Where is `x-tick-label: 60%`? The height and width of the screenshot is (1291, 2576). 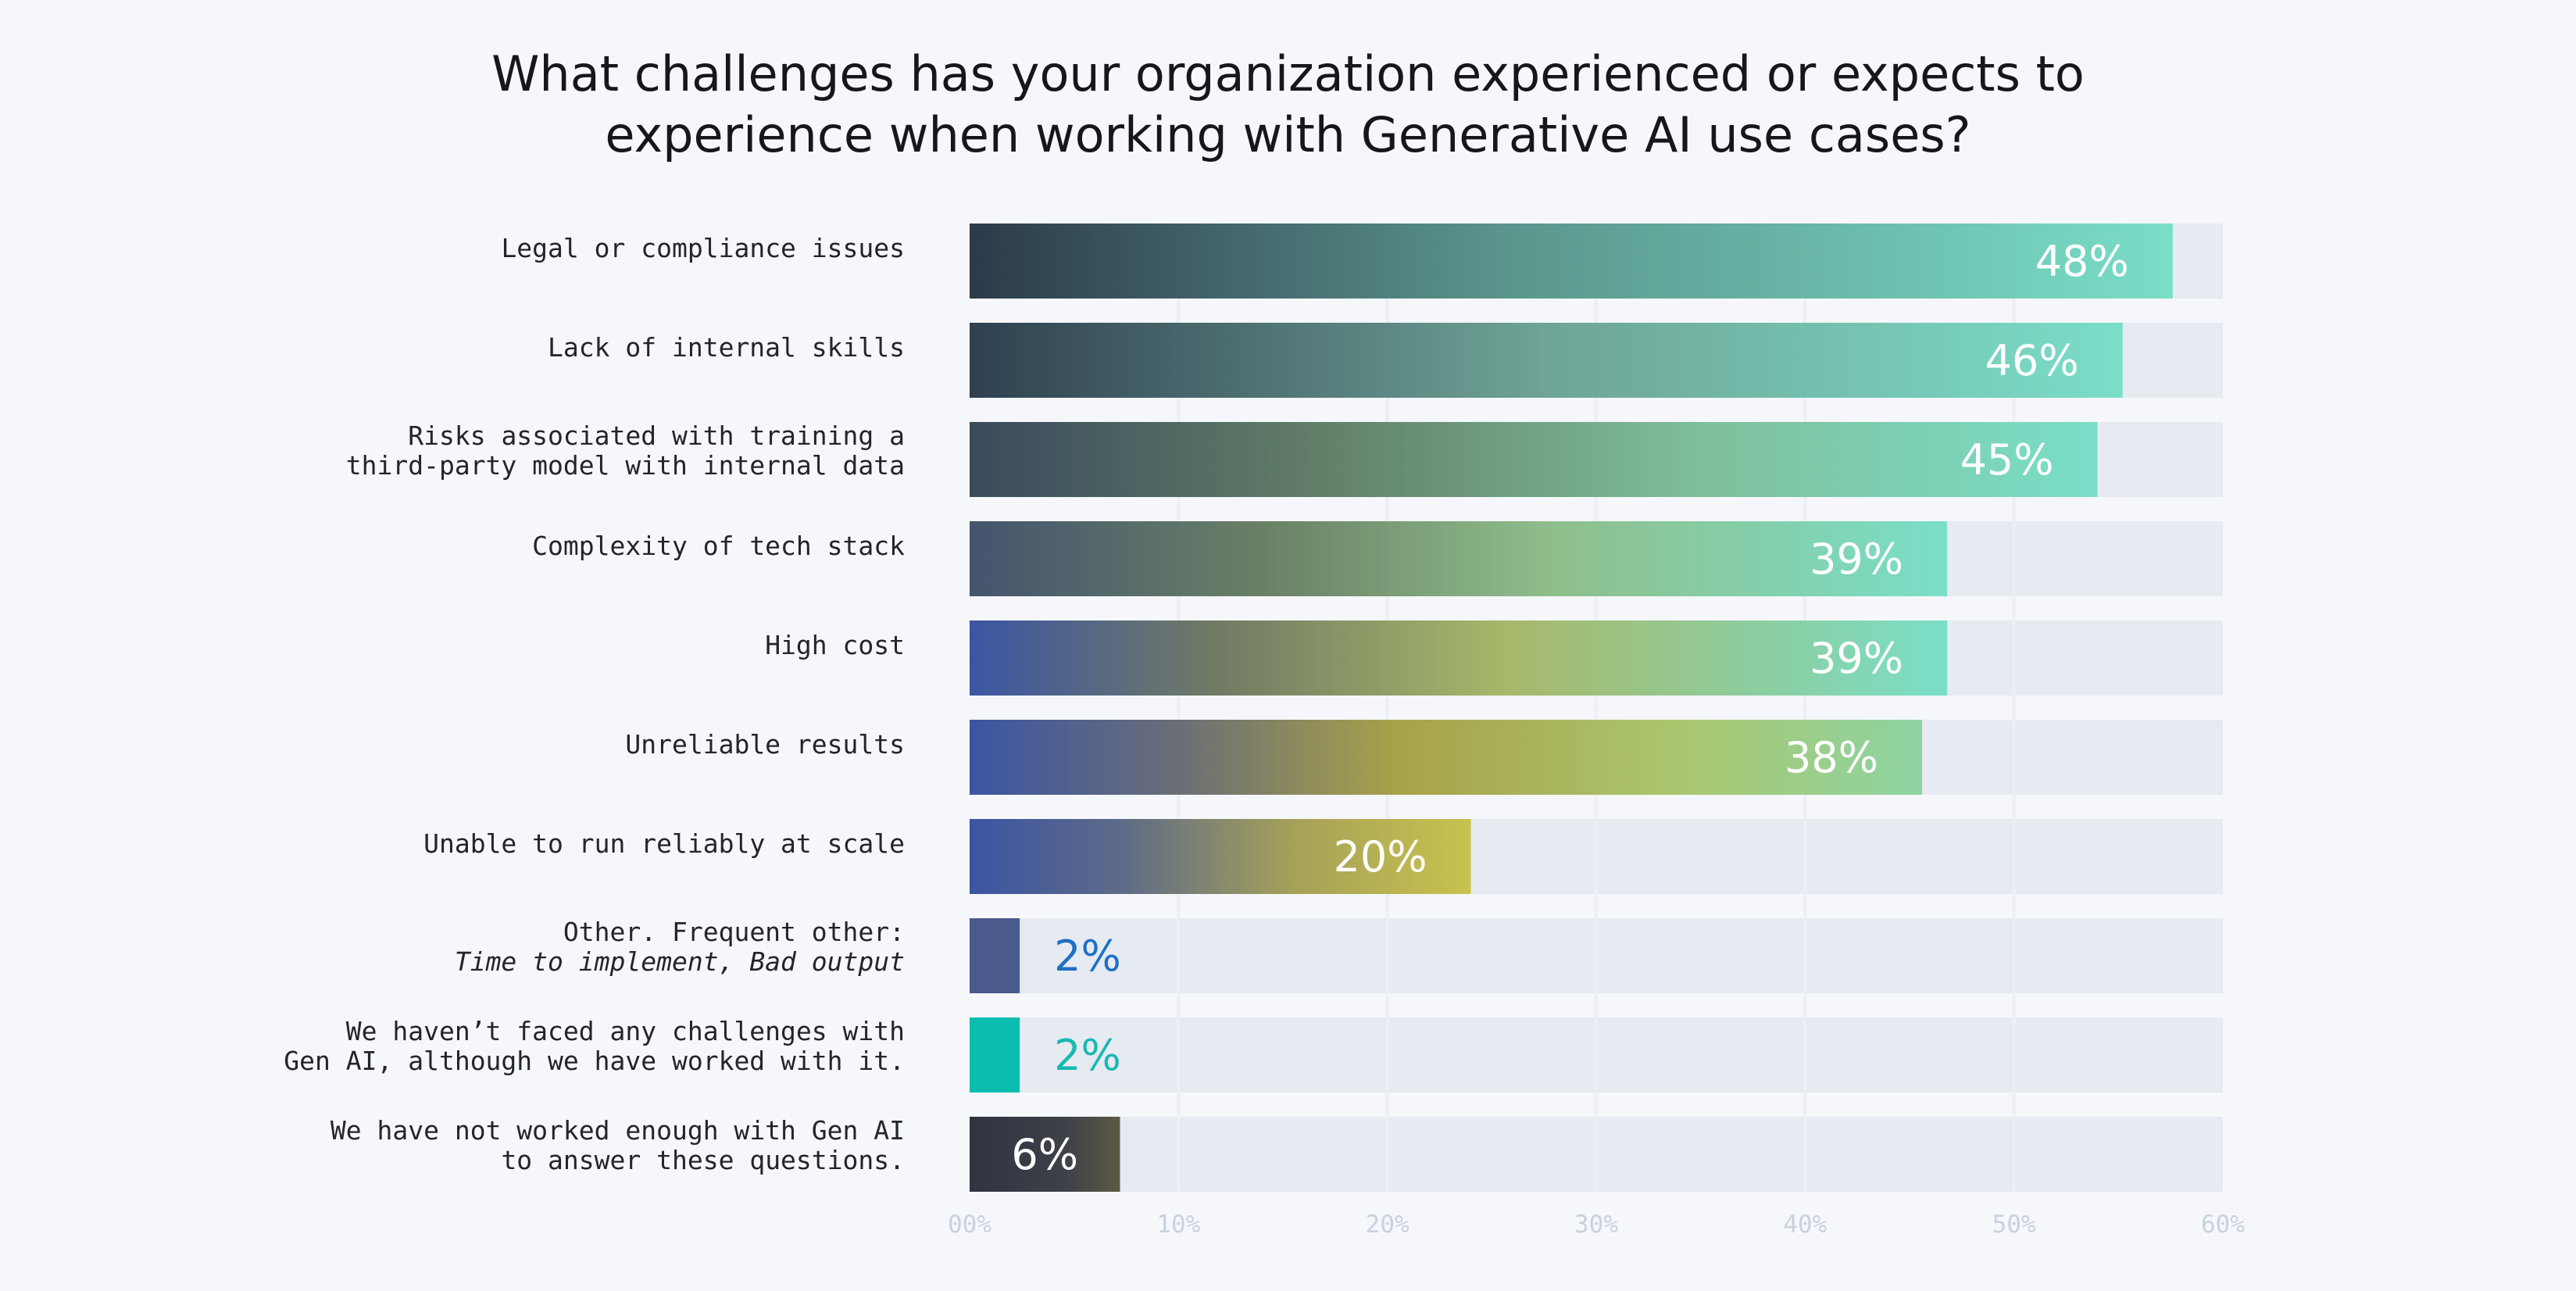
x-tick-label: 60% is located at coordinates (2223, 1225).